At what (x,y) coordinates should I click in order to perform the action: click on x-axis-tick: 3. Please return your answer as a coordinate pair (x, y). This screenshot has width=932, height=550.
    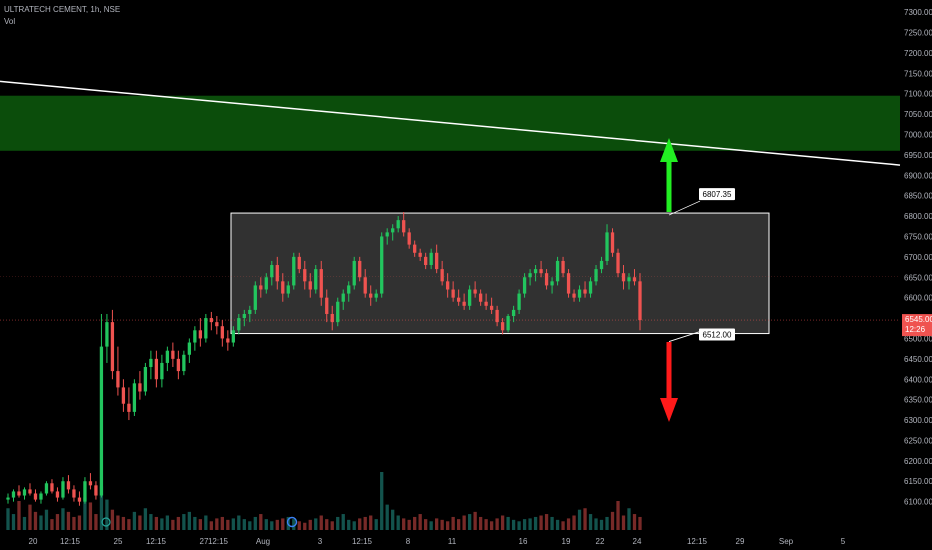
    Looking at the image, I should click on (320, 541).